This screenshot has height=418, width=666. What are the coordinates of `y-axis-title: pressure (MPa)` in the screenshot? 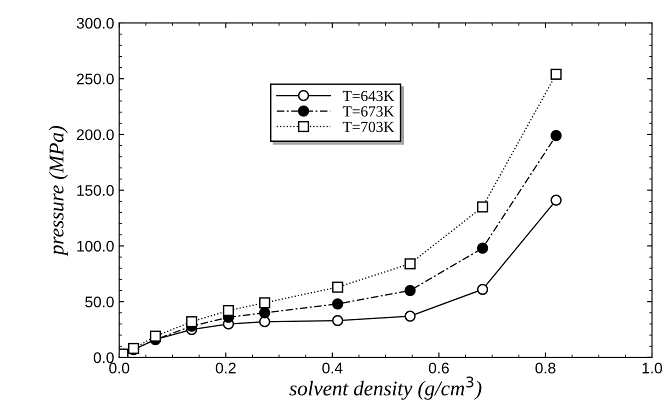 It's located at (58, 191).